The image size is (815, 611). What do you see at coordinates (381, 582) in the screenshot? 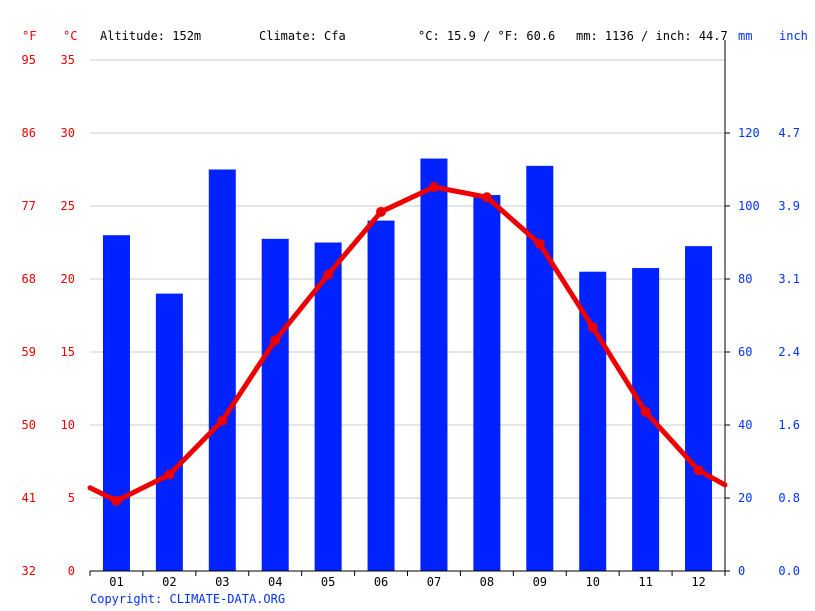
I see `month-label: 06` at bounding box center [381, 582].